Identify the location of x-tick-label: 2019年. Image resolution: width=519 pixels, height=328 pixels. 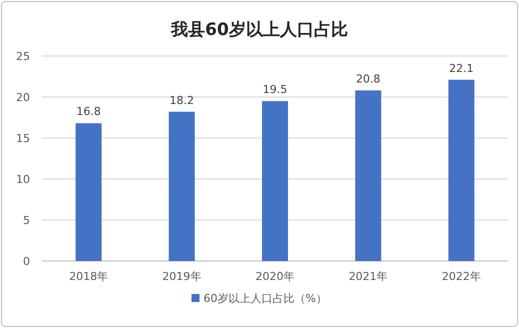
(182, 276).